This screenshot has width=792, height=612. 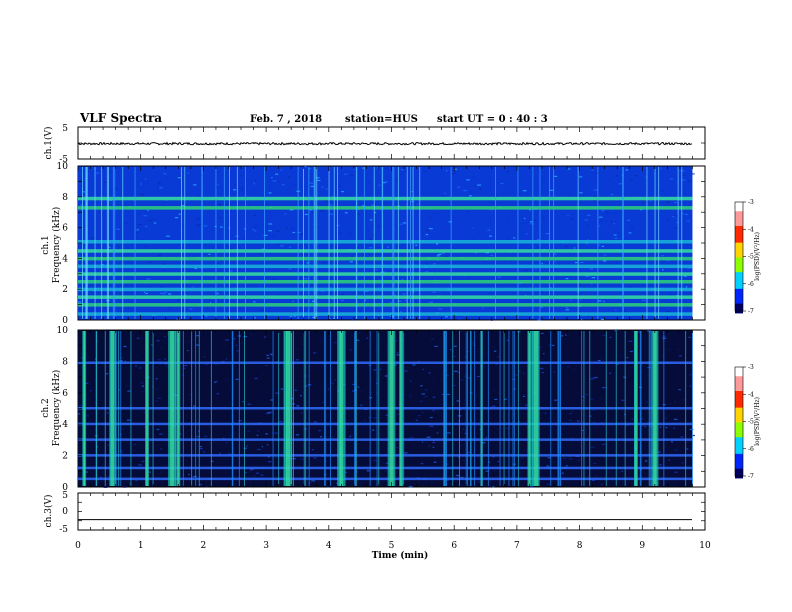 I want to click on colorbar-tick-label: -3, so click(x=751, y=202).